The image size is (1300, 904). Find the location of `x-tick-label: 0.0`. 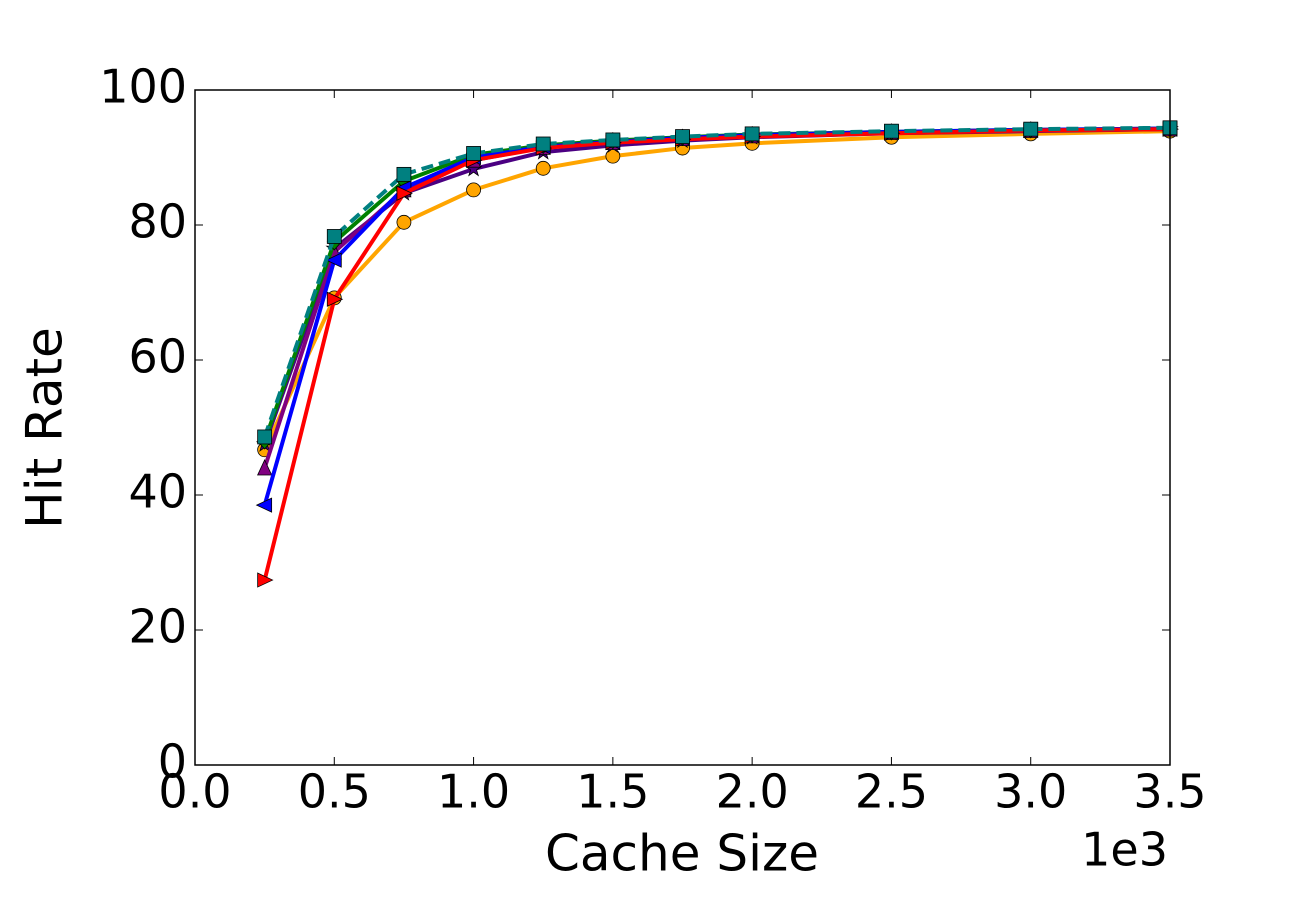

x-tick-label: 0.0 is located at coordinates (194, 792).